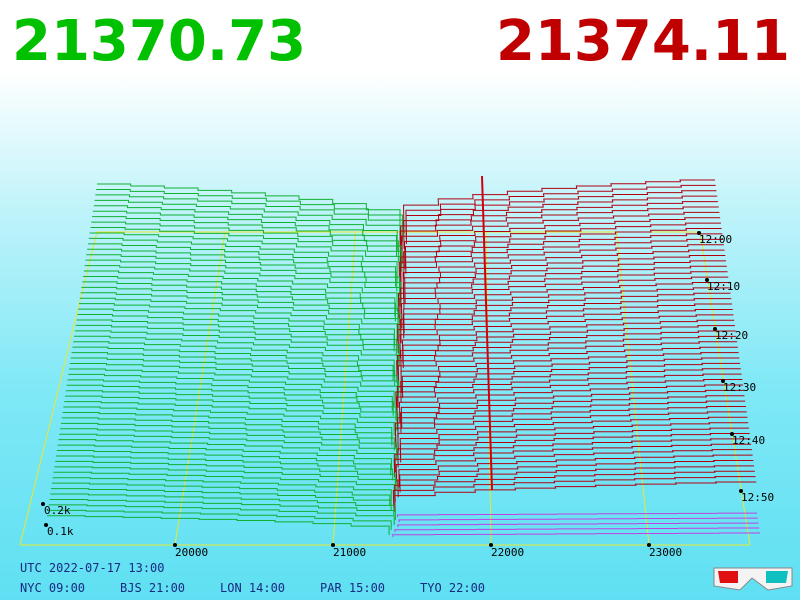 Image resolution: width=800 pixels, height=600 pixels. Describe the element at coordinates (753, 579) in the screenshot. I see `glasses-icon` at that location.